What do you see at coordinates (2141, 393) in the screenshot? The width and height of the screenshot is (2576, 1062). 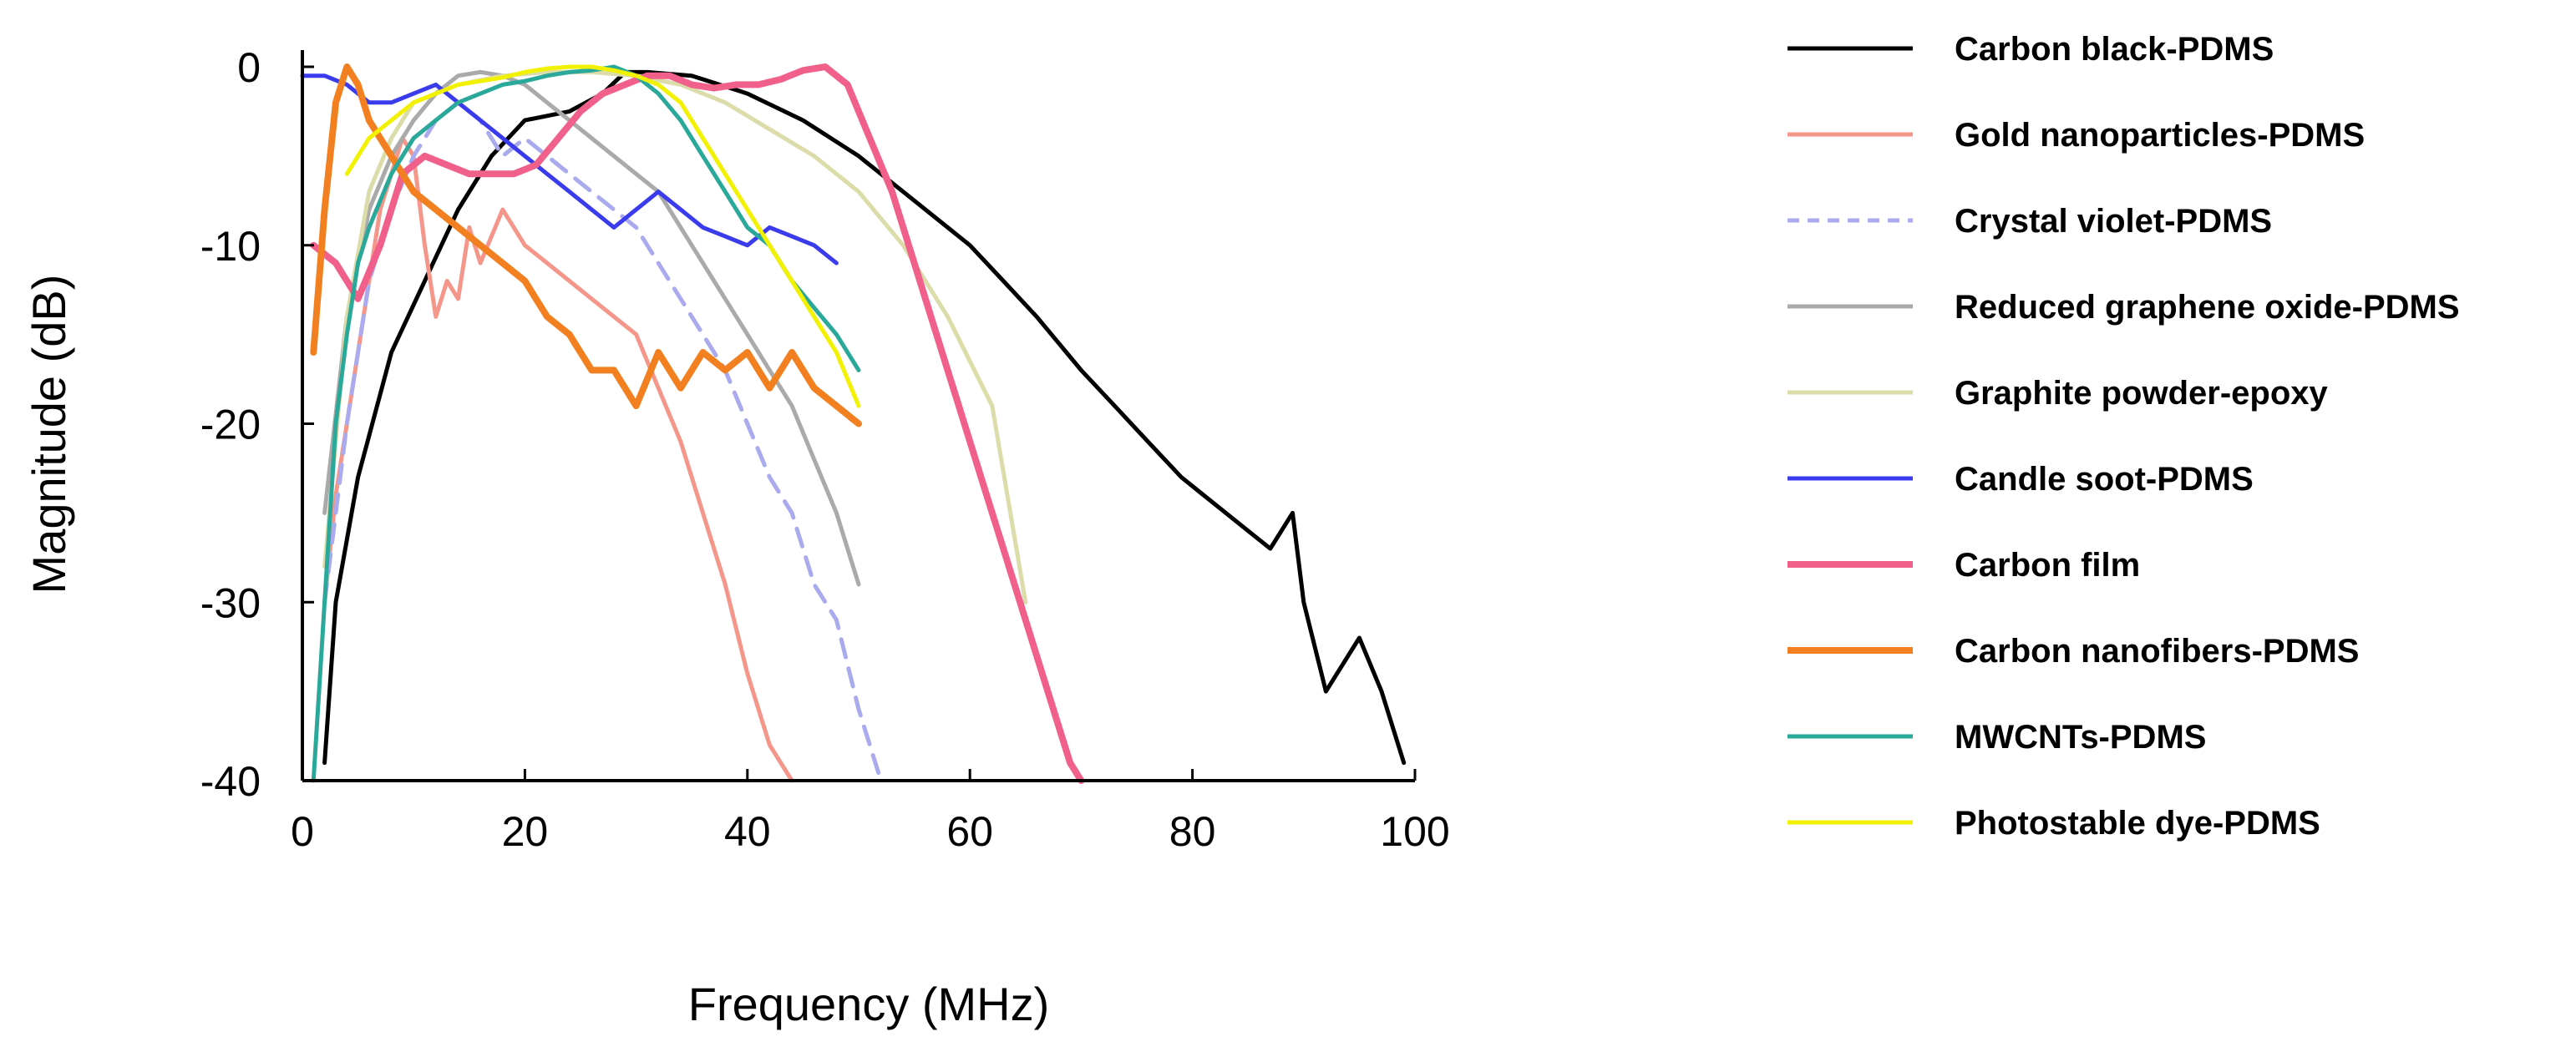 I see `legend-label-graphite-powder-epoxy: Graphite powder-epoxy` at bounding box center [2141, 393].